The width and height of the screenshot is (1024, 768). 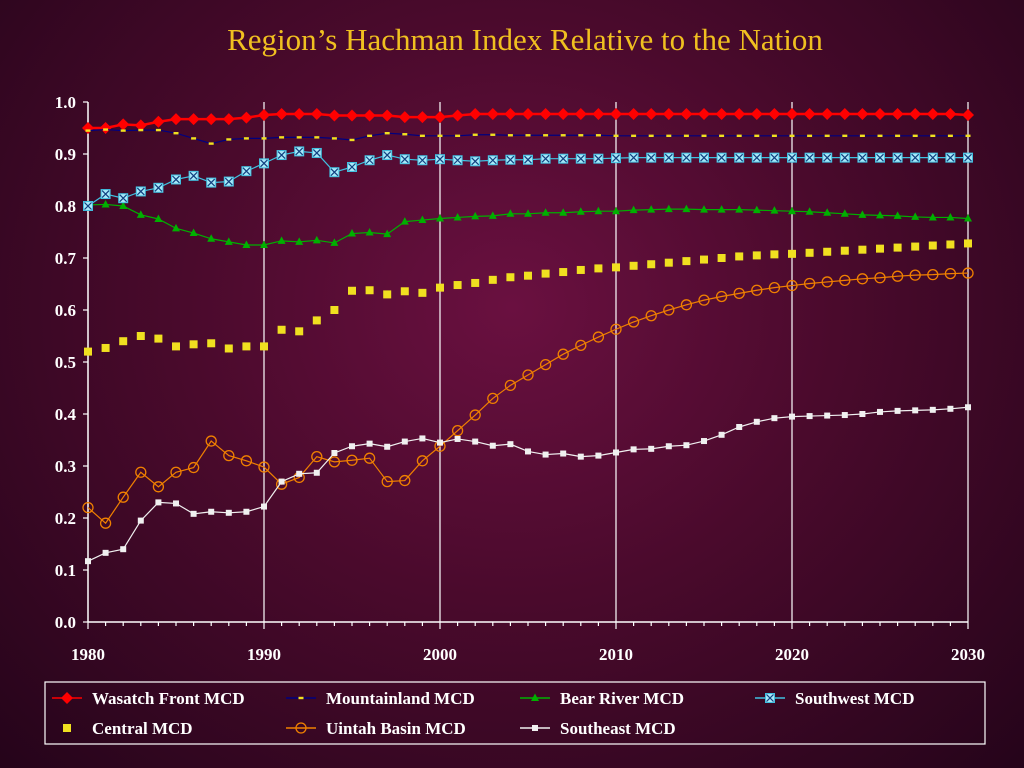 What do you see at coordinates (65, 622) in the screenshot?
I see `y-tick-label: 0.0` at bounding box center [65, 622].